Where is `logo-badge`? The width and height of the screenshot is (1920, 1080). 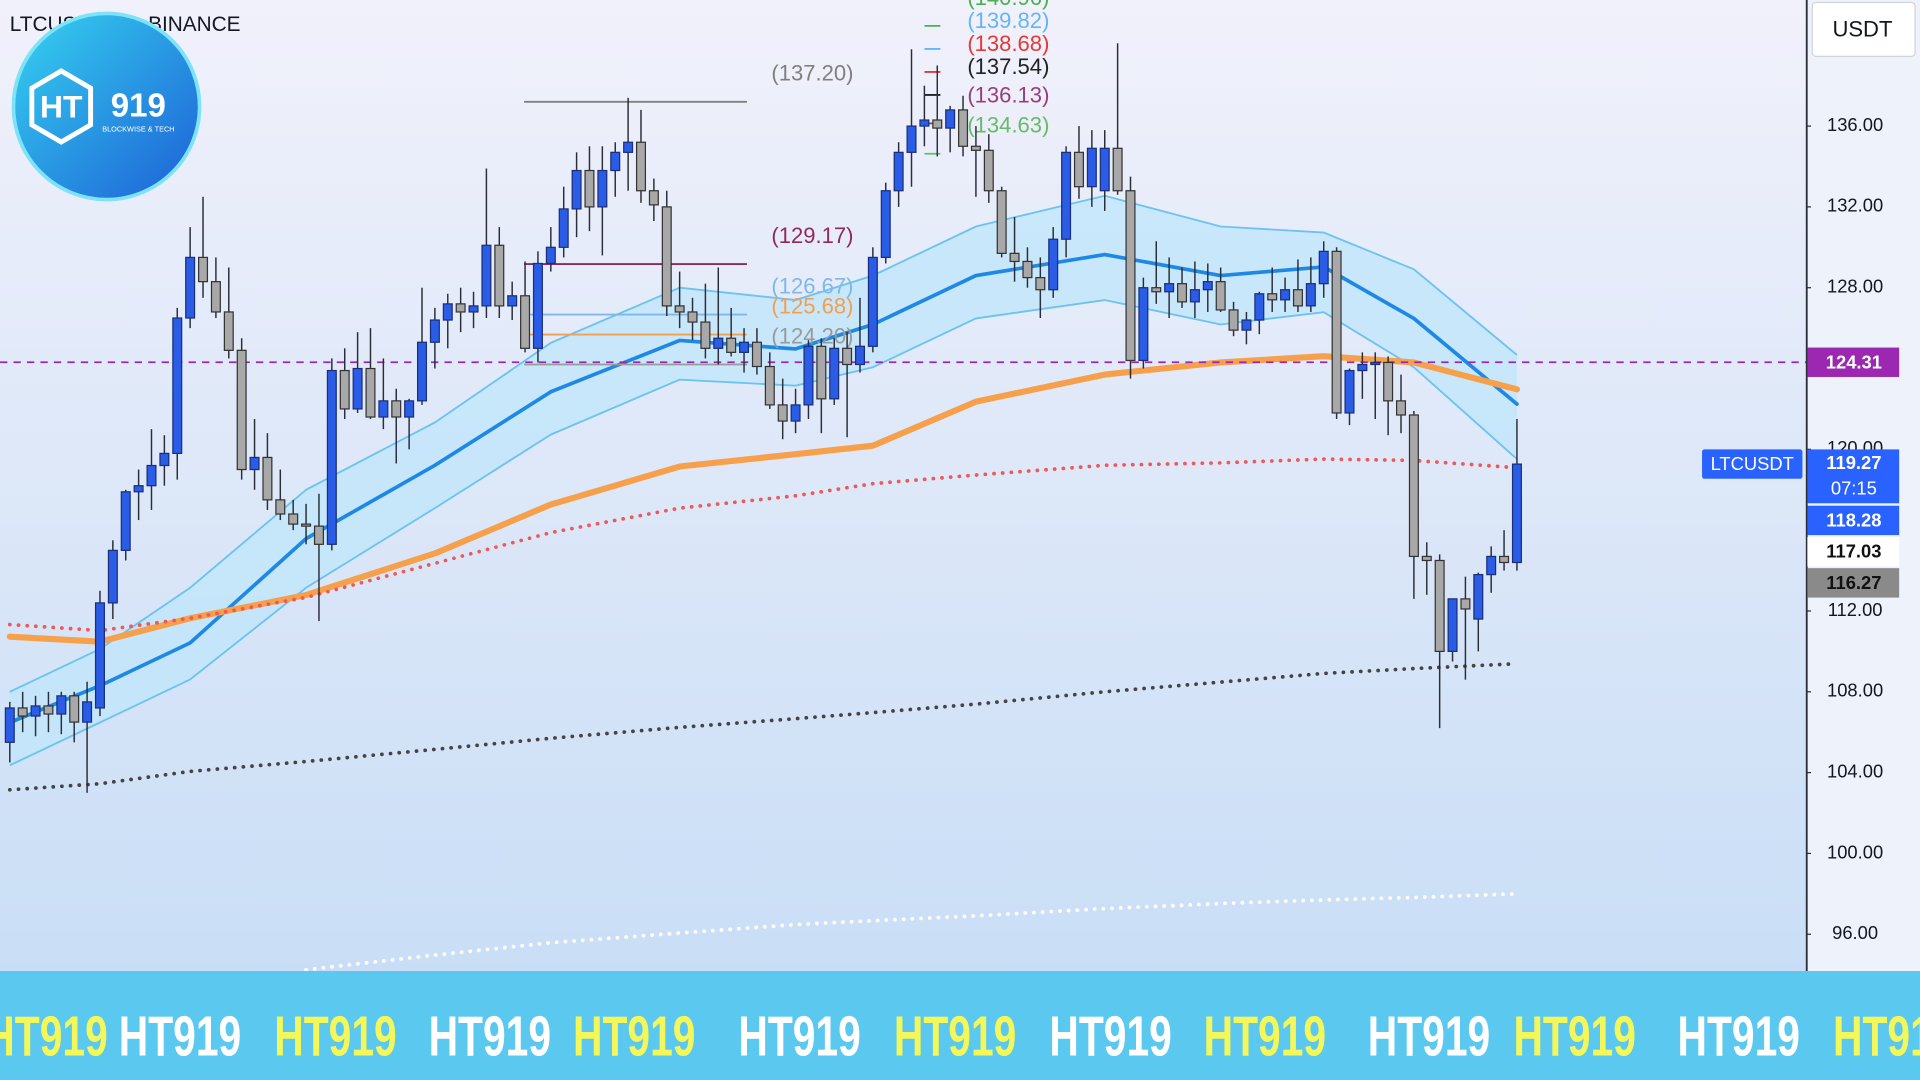 logo-badge is located at coordinates (106, 106).